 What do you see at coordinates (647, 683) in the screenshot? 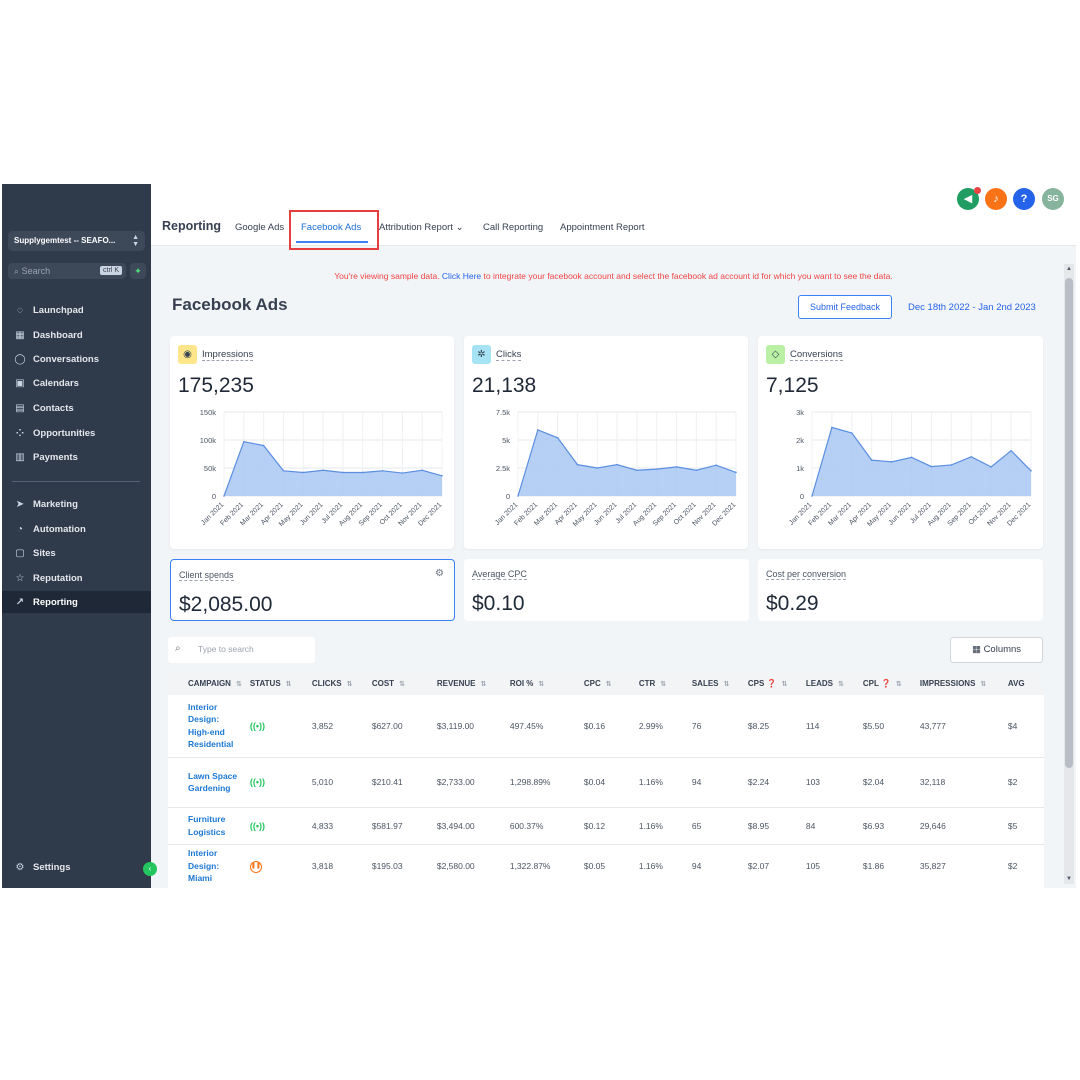
I see `header-label: CTR` at bounding box center [647, 683].